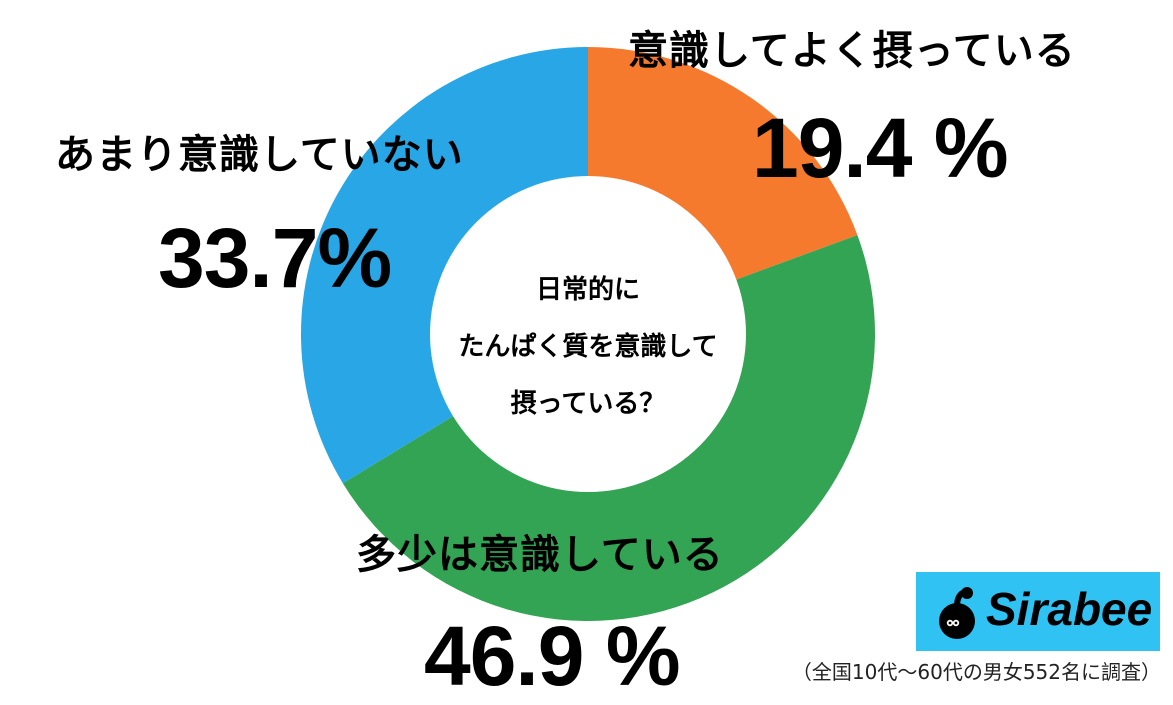 The height and width of the screenshot is (705, 1173). I want to click on sirabee-mascot-icon, so click(957, 613).